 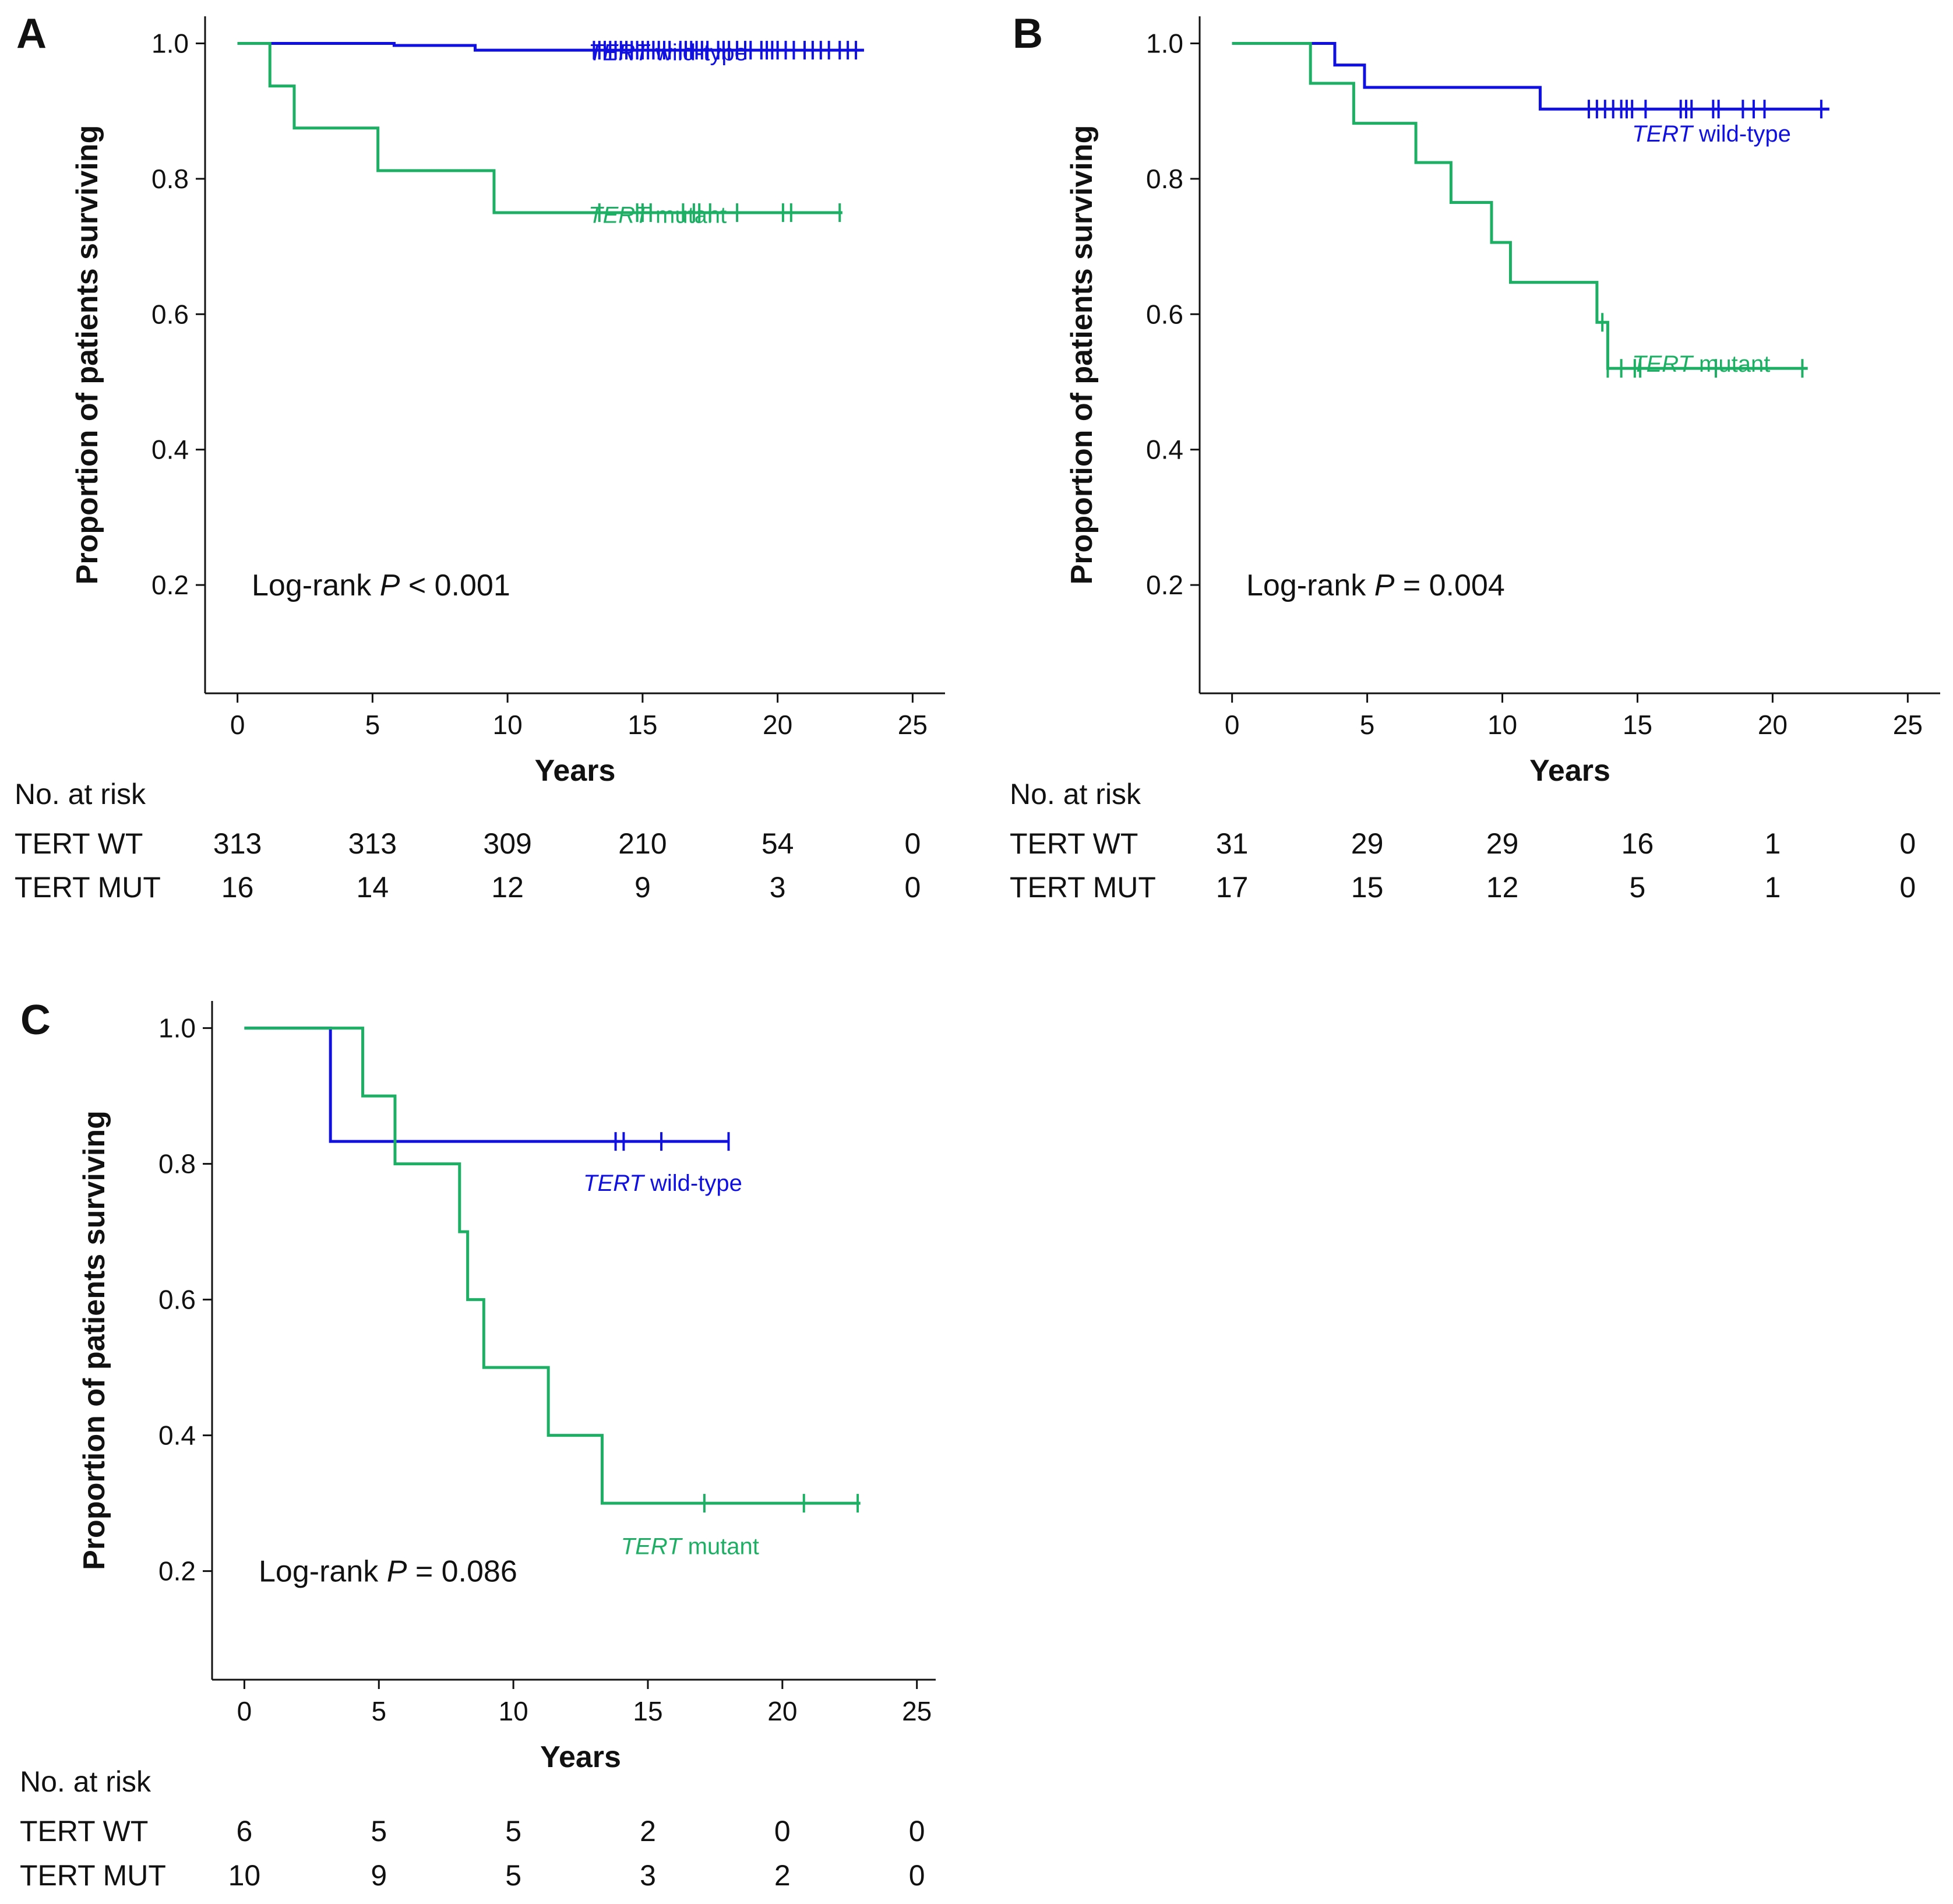 I want to click on panel-label: B, so click(x=1028, y=33).